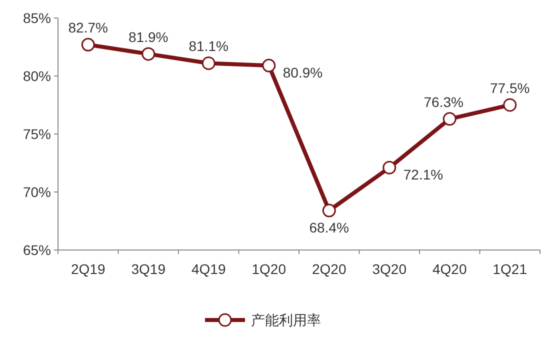 The image size is (550, 338). I want to click on x-tick-label: 2Q20, so click(329, 269).